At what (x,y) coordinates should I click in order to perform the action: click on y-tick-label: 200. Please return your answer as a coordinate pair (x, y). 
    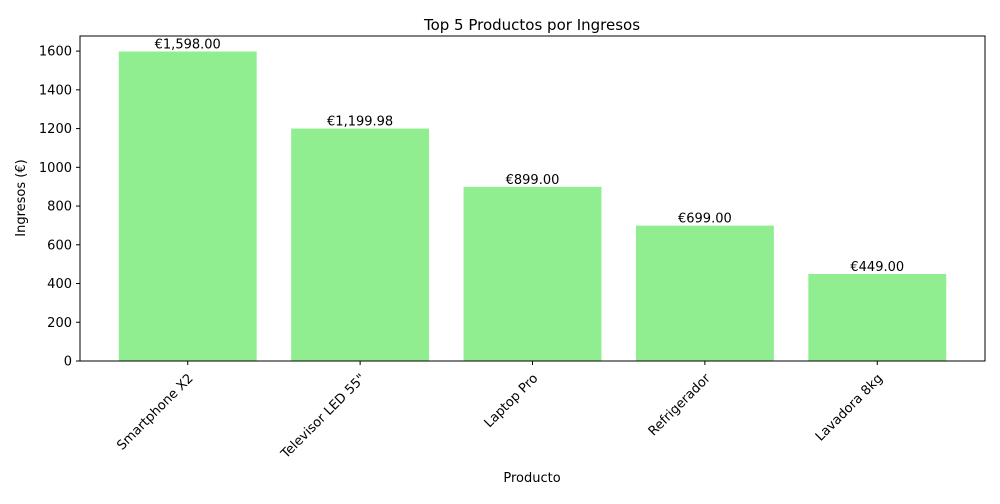
    Looking at the image, I should click on (59, 323).